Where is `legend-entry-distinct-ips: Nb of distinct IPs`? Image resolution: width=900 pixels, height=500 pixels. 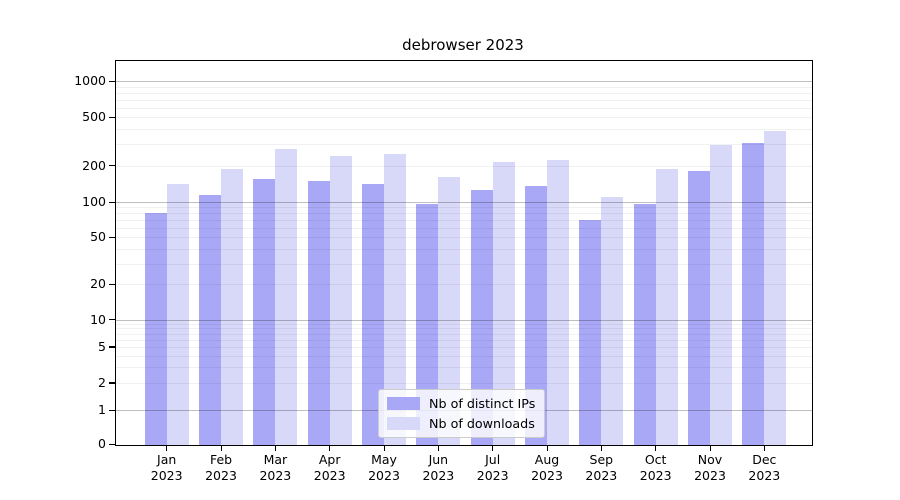
legend-entry-distinct-ips: Nb of distinct IPs is located at coordinates (461, 403).